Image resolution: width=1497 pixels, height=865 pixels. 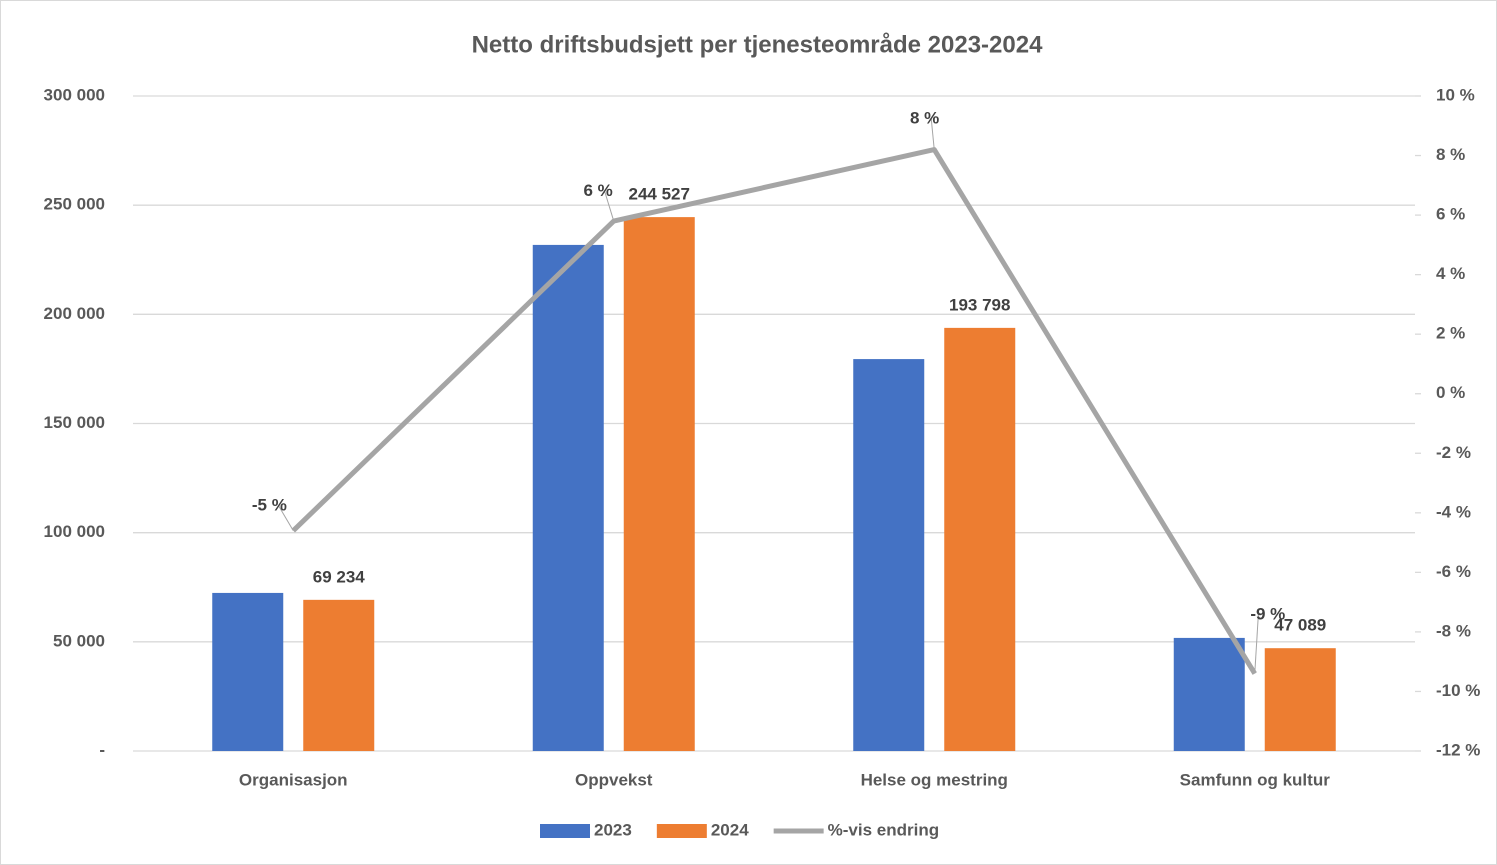 What do you see at coordinates (74, 531) in the screenshot?
I see `y-tick-label: 100 000` at bounding box center [74, 531].